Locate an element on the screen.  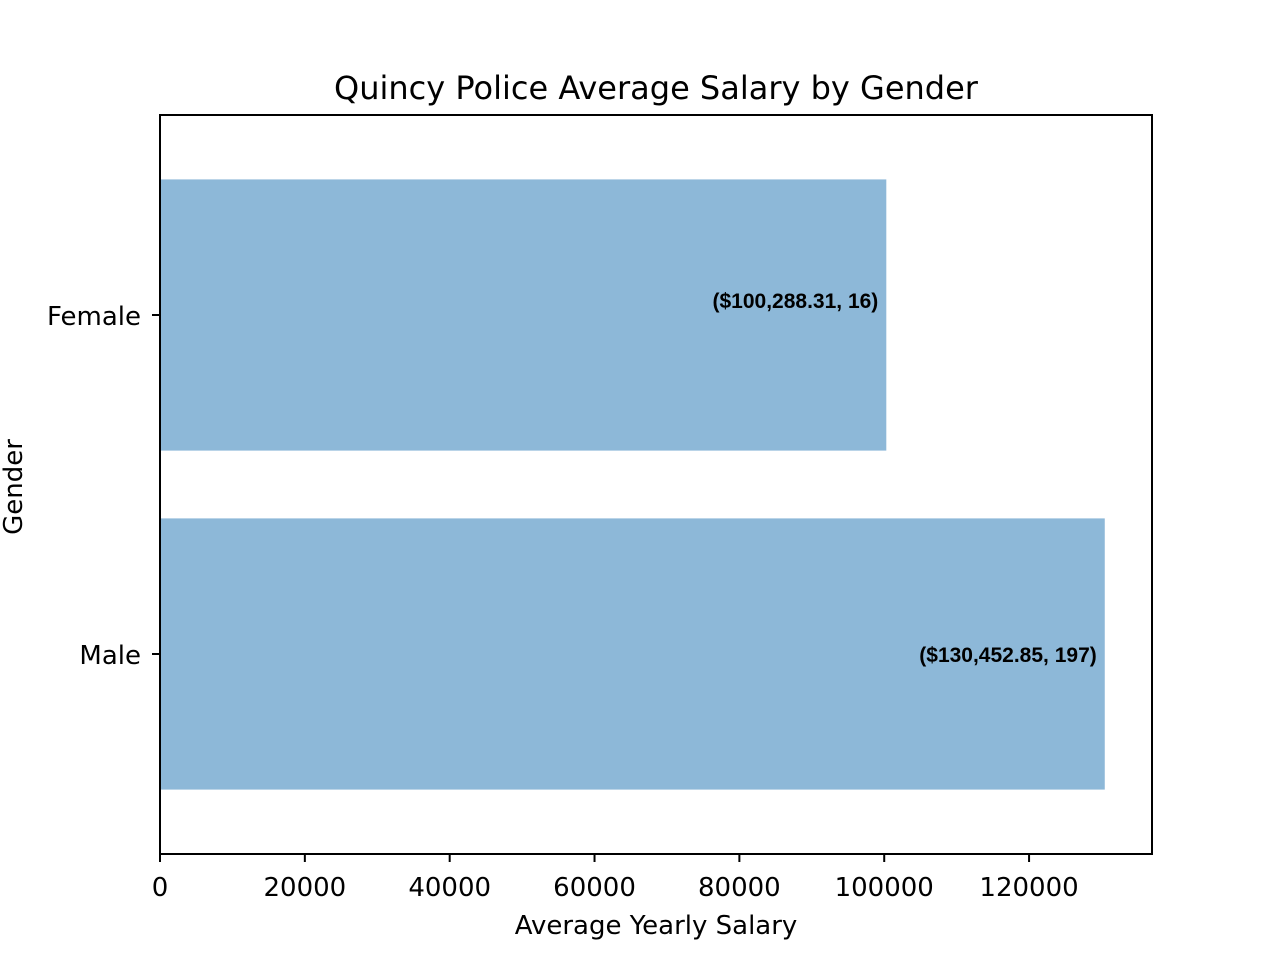
chart-title: Quincy Police Average Salary by Gender is located at coordinates (656, 88).